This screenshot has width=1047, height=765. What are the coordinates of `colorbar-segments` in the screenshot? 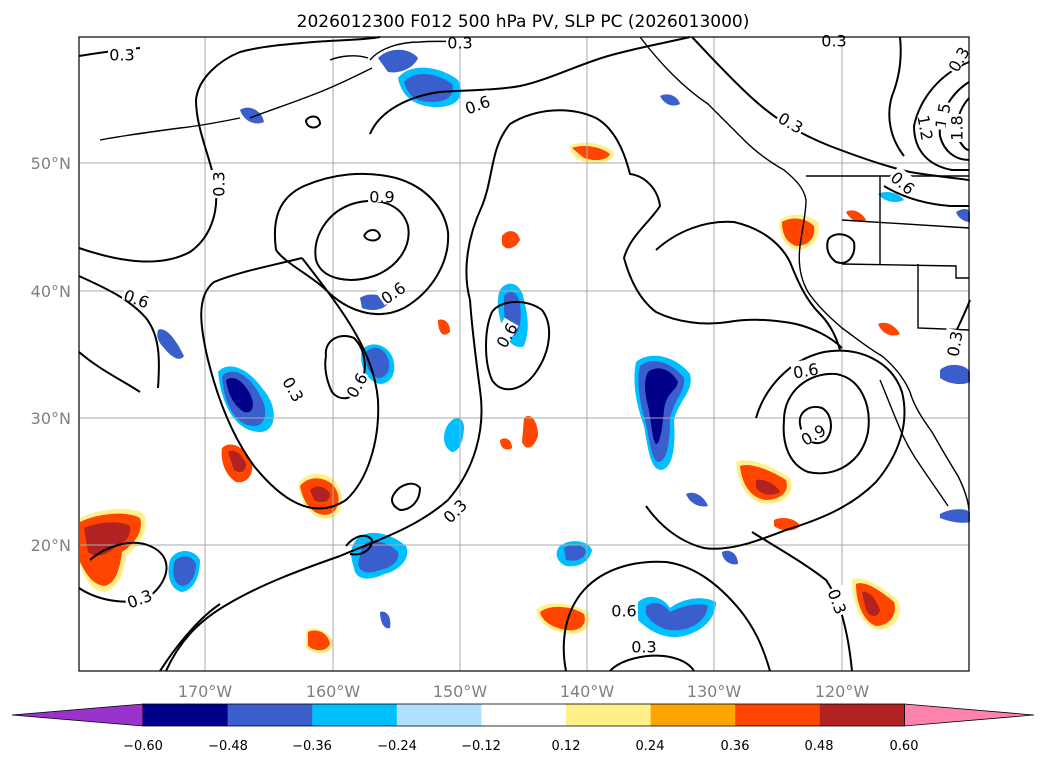 It's located at (523, 715).